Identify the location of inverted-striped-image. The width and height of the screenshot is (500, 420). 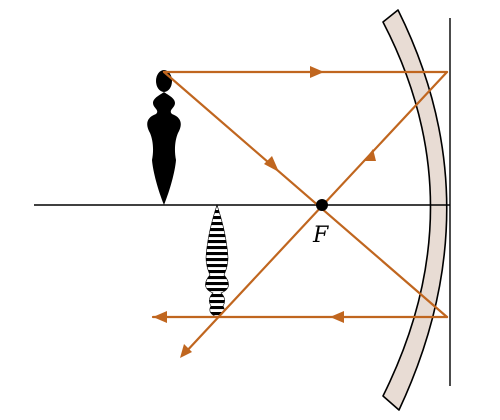
(217, 261).